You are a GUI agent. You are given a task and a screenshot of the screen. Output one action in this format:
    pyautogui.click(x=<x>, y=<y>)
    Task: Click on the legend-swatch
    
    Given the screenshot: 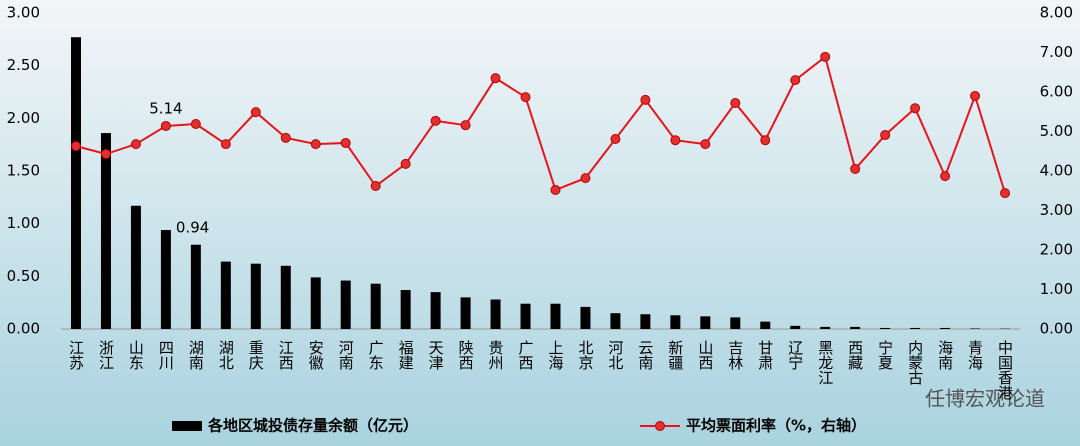 What is the action you would take?
    pyautogui.click(x=187, y=426)
    